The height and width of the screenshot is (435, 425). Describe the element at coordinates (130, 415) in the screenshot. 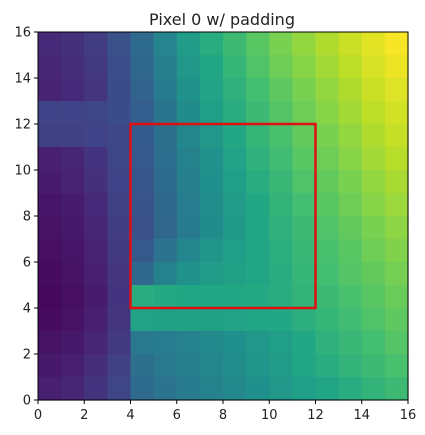

I see `x-tick-label: 4` at that location.